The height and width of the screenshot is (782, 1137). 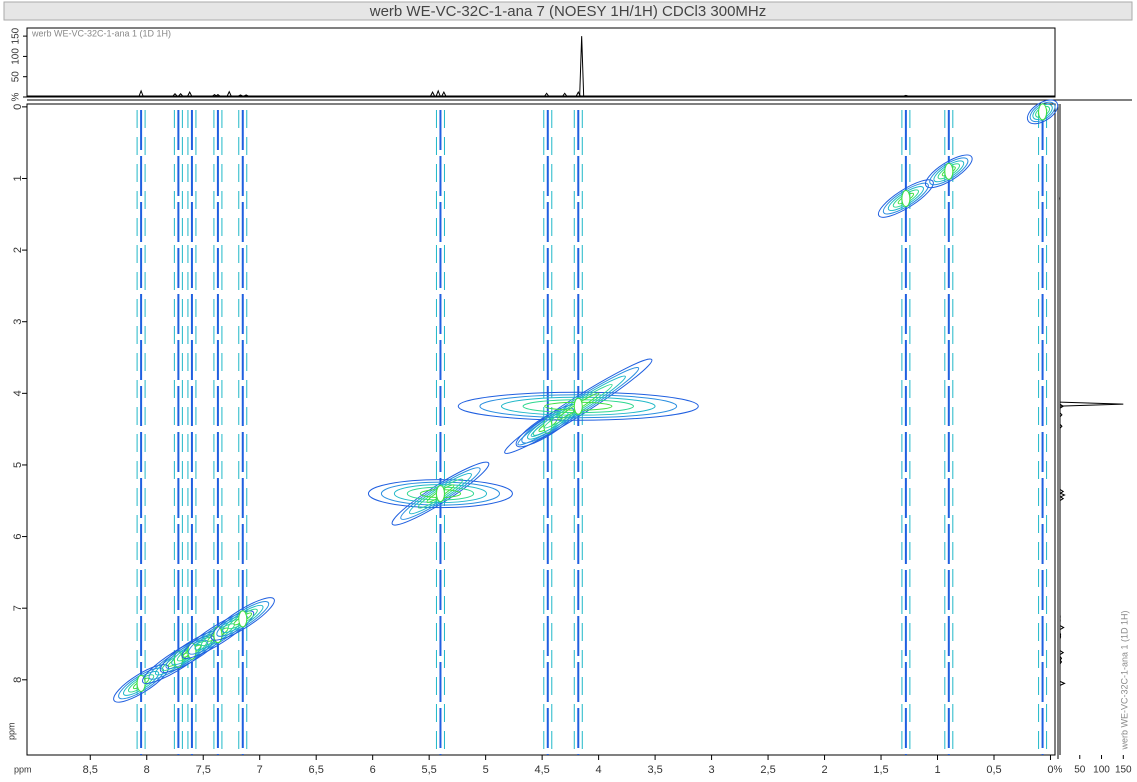 I want to click on x-tick-label: 3, so click(x=712, y=770).